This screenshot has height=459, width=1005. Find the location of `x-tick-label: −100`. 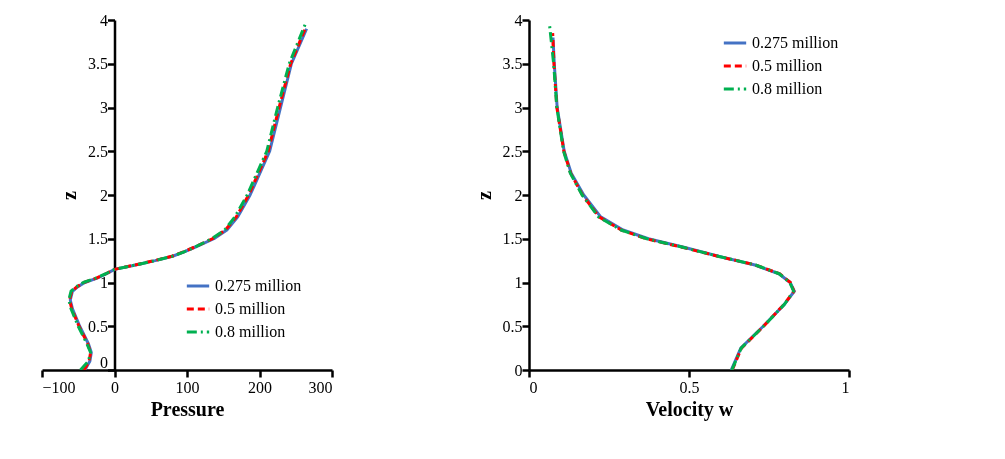

x-tick-label: −100 is located at coordinates (59, 387).